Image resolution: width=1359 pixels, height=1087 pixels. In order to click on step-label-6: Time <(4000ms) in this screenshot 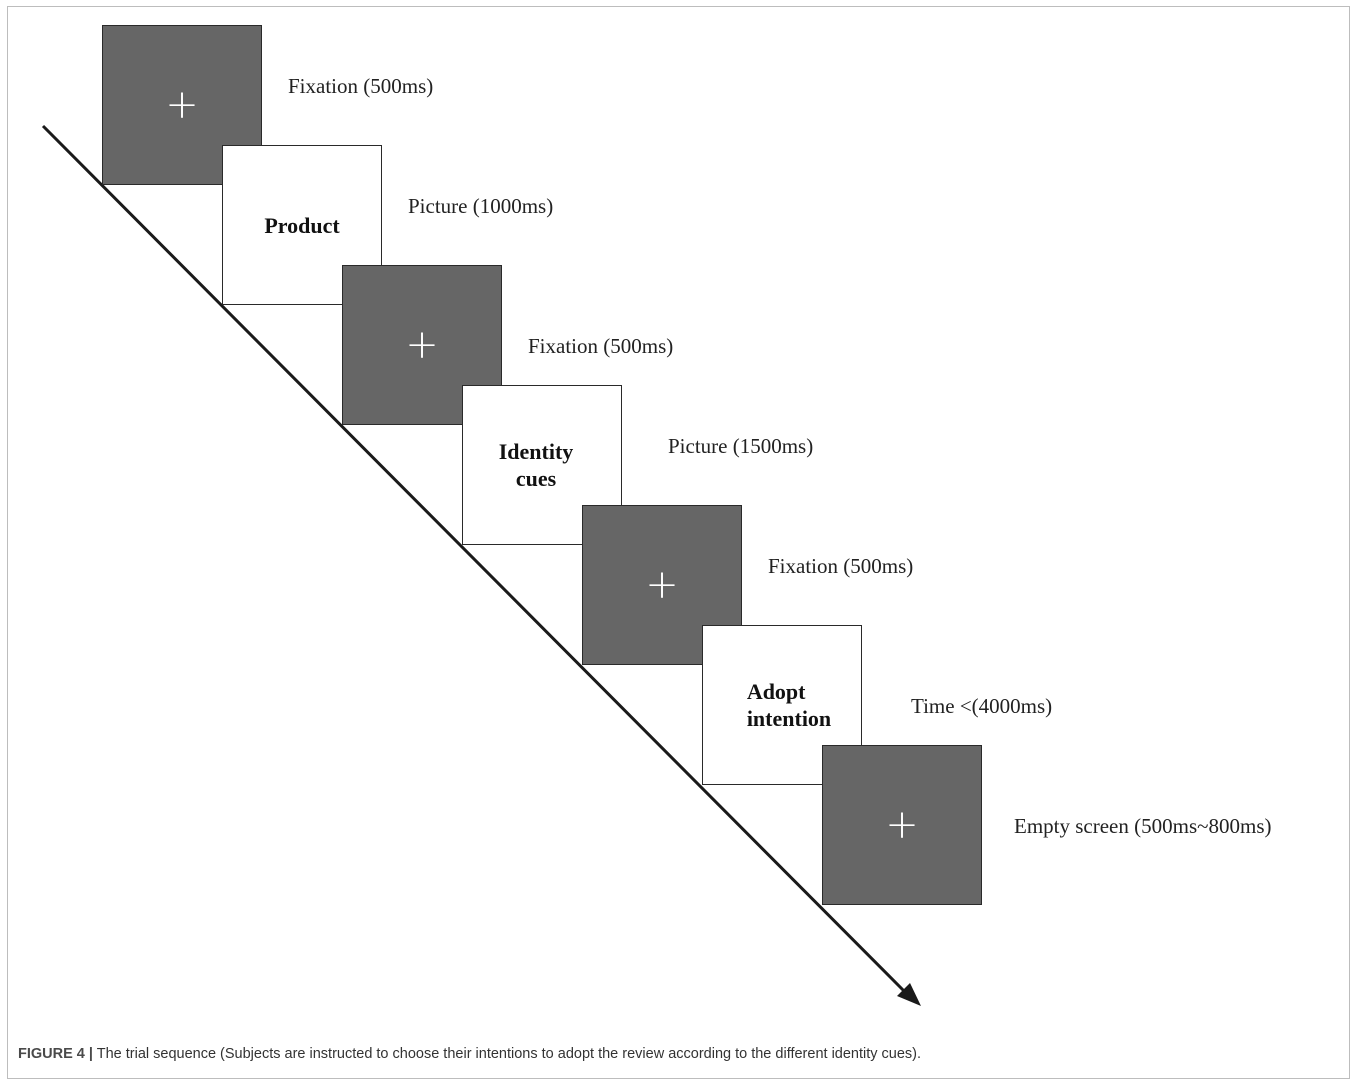, I will do `click(982, 706)`.